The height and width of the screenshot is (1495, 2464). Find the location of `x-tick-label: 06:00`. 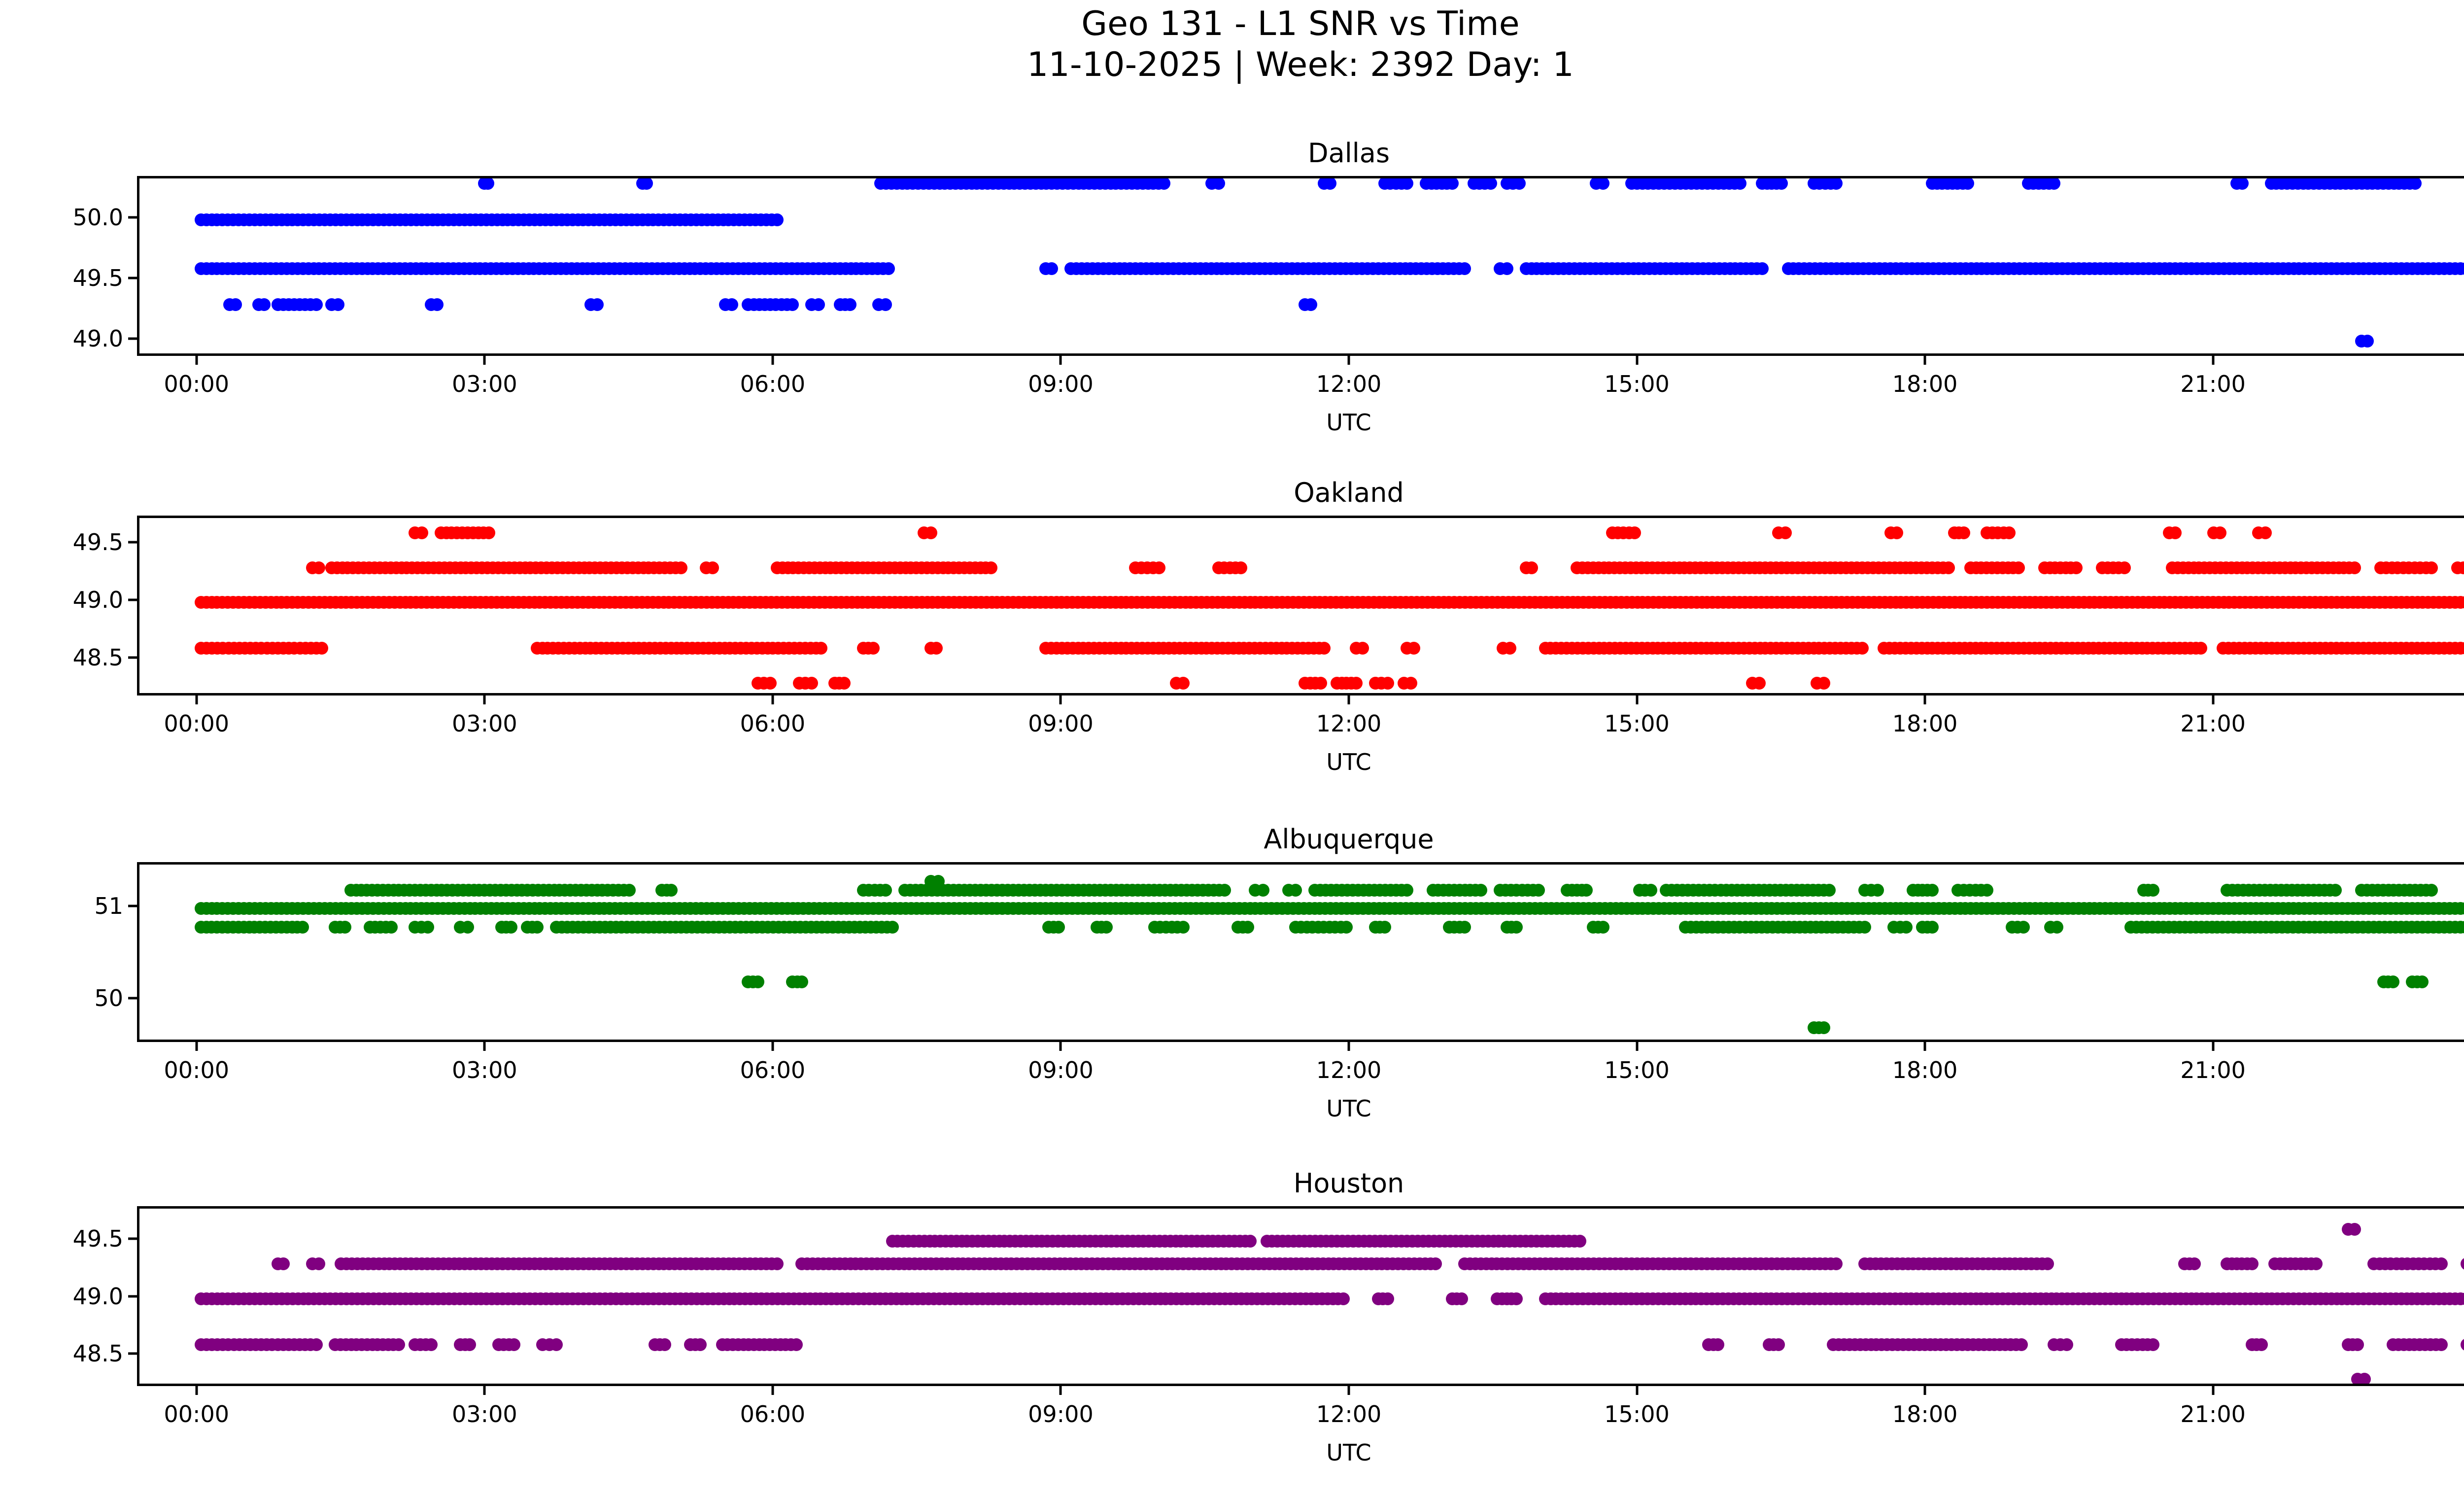

x-tick-label: 06:00 is located at coordinates (773, 1070).